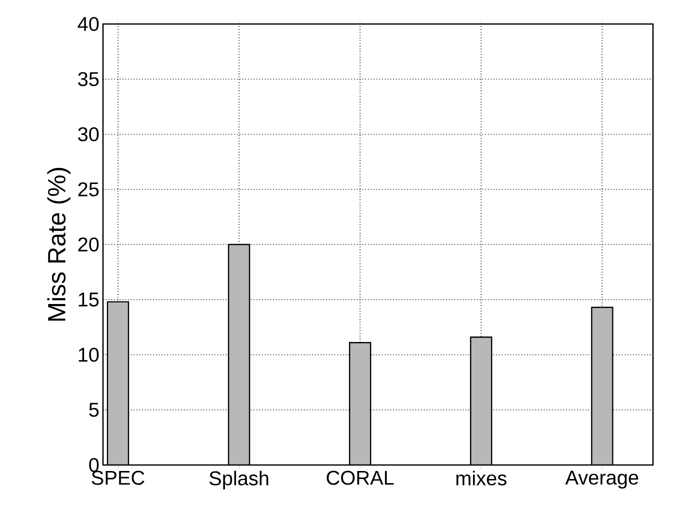  I want to click on y-tick-label: 15, so click(88, 299).